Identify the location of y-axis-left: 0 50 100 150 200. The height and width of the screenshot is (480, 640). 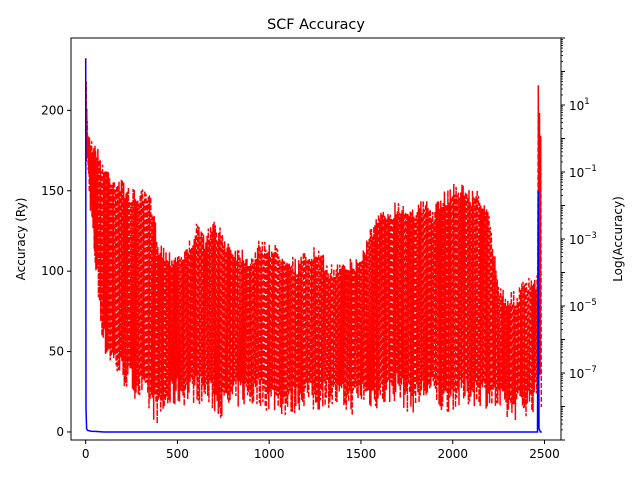
(56, 271).